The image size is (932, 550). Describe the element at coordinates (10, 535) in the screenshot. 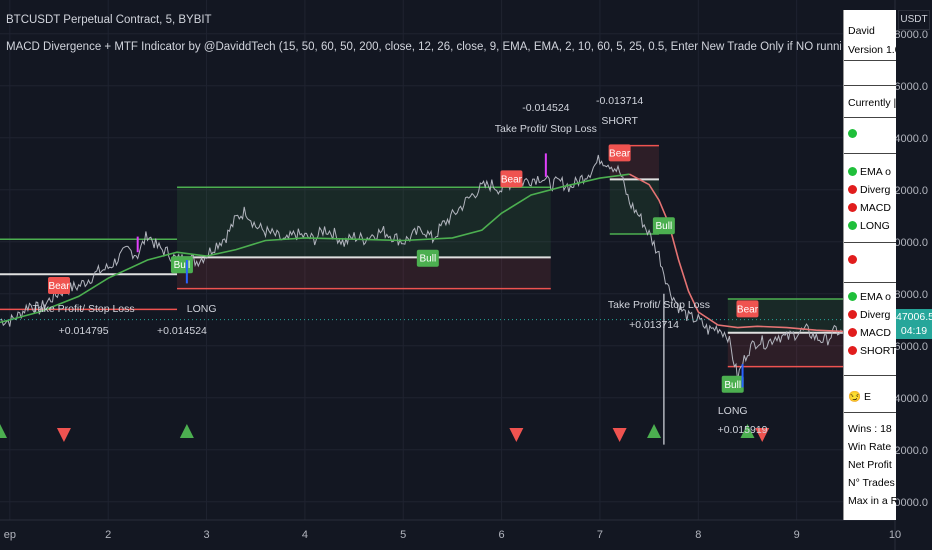

I see `x-tick-label: ep` at that location.